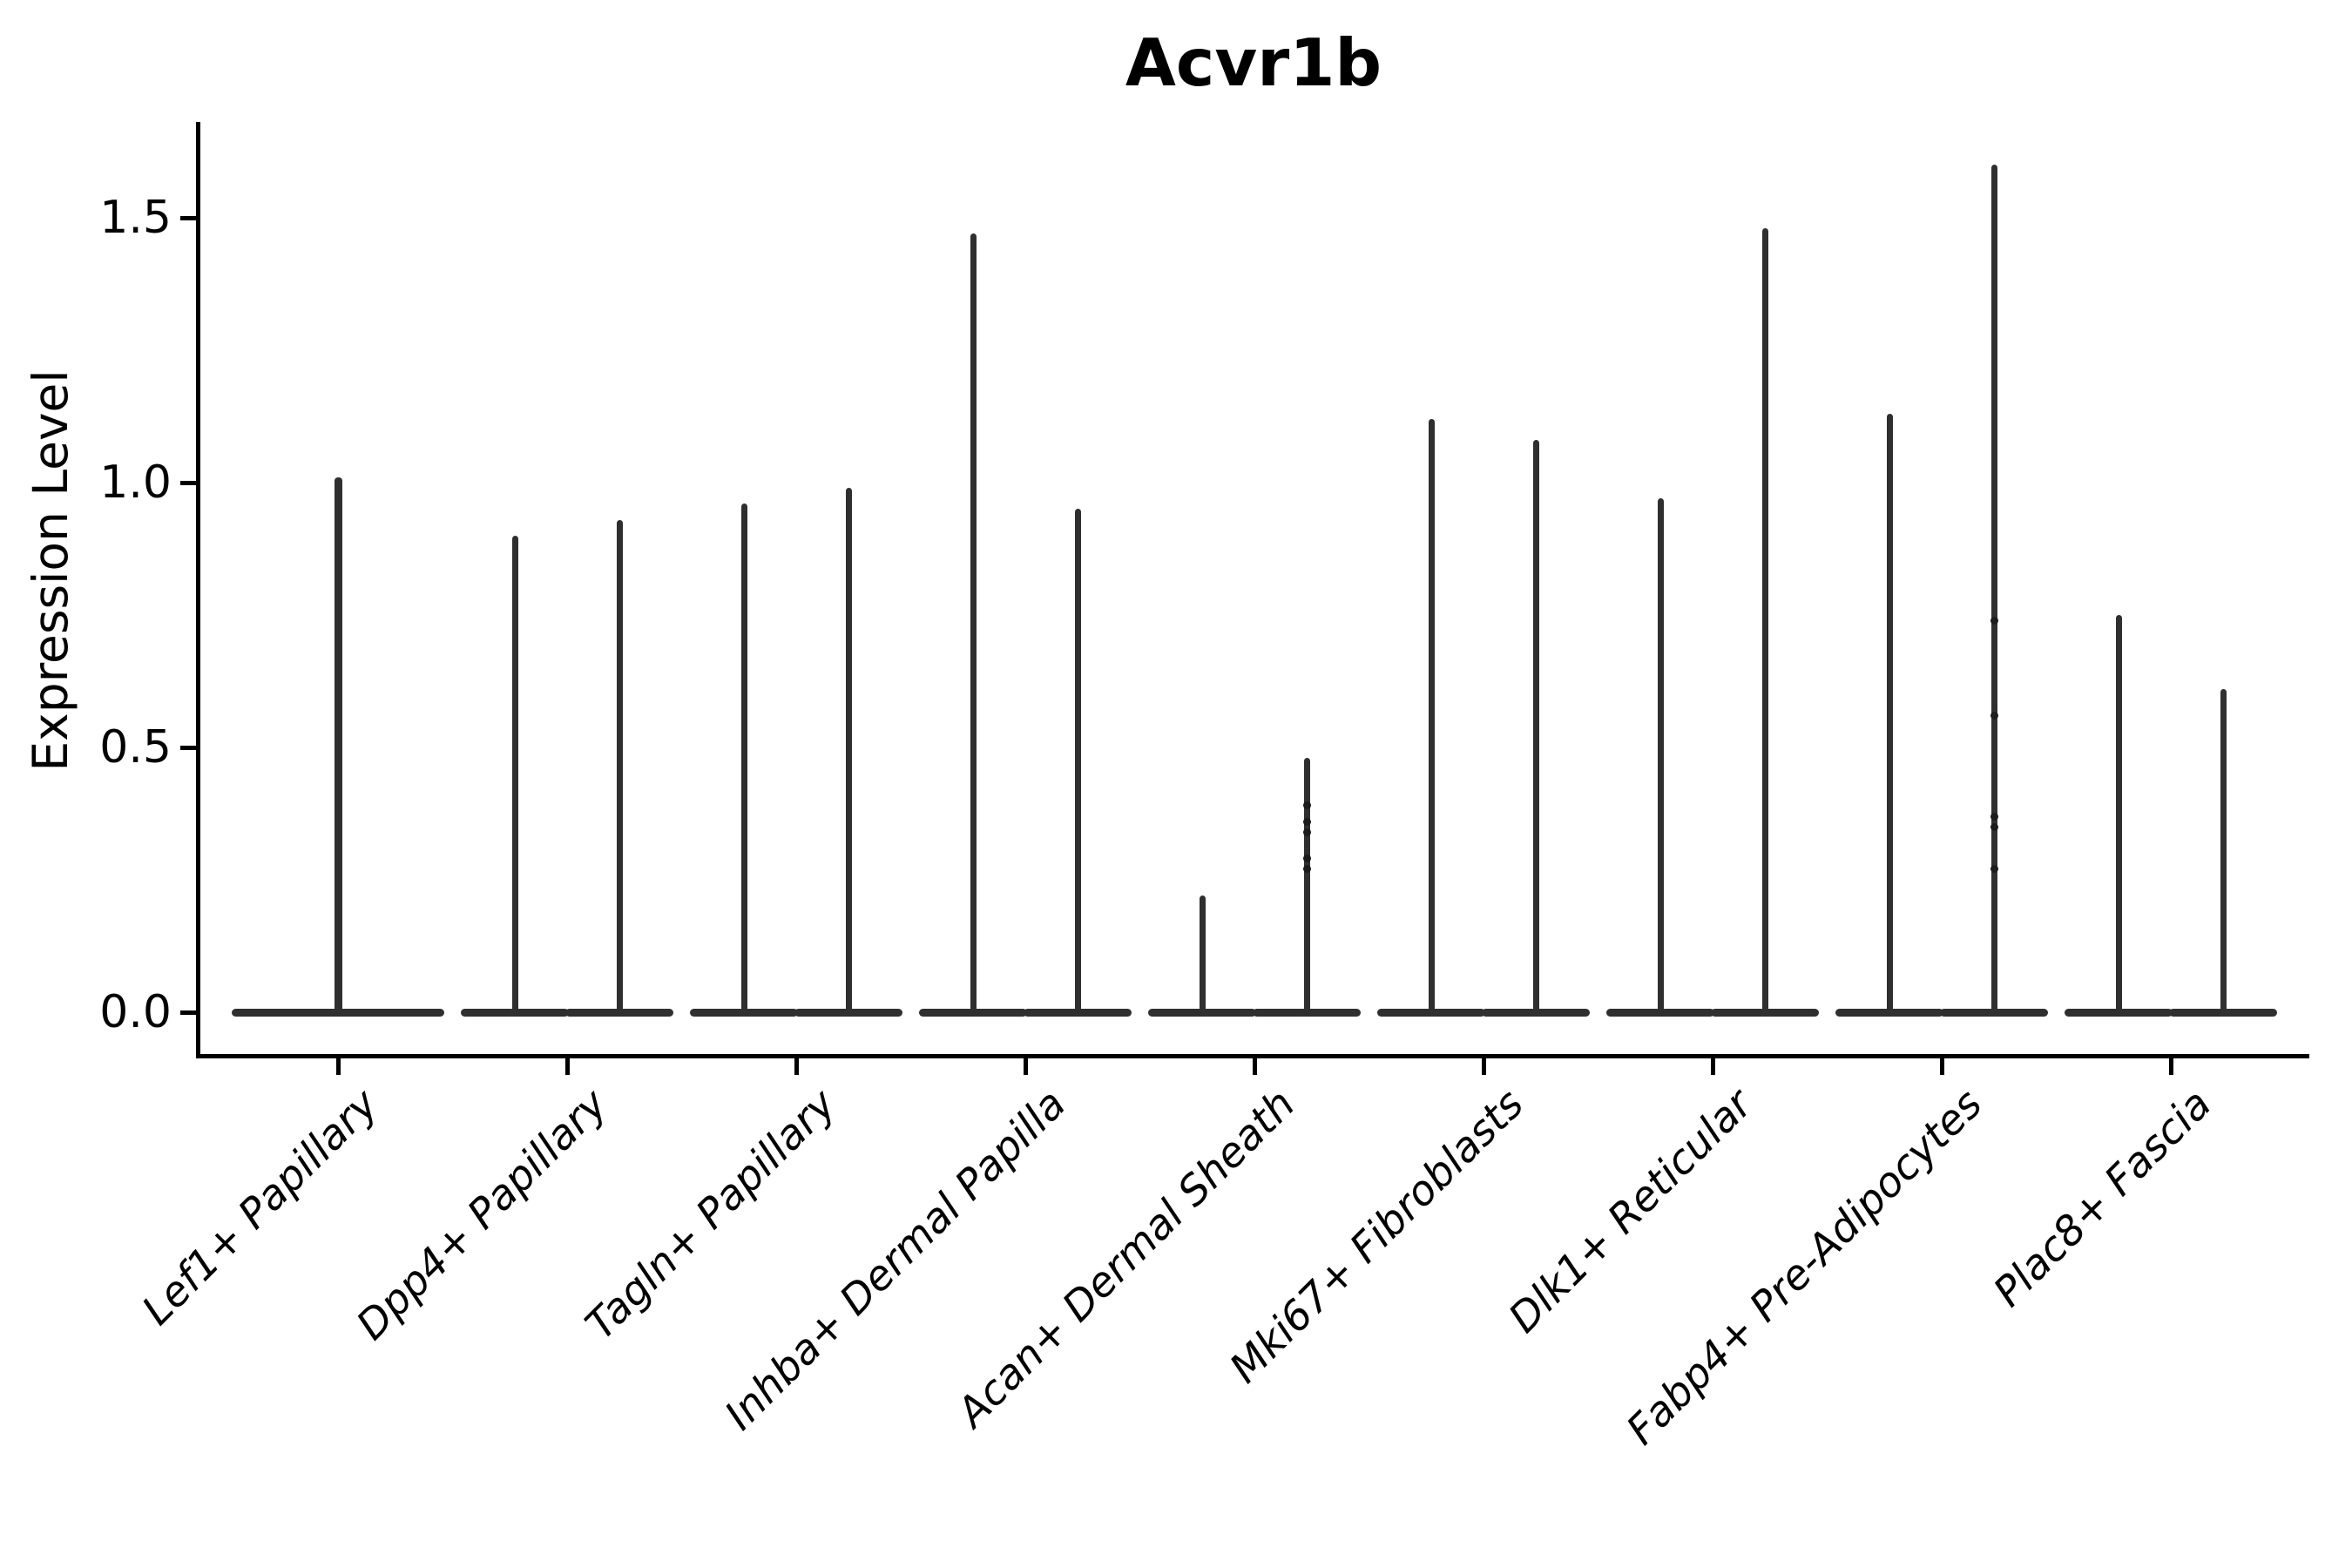  Describe the element at coordinates (711, 1214) in the screenshot. I see `x-tick-label: Tagln+ Papillary` at that location.